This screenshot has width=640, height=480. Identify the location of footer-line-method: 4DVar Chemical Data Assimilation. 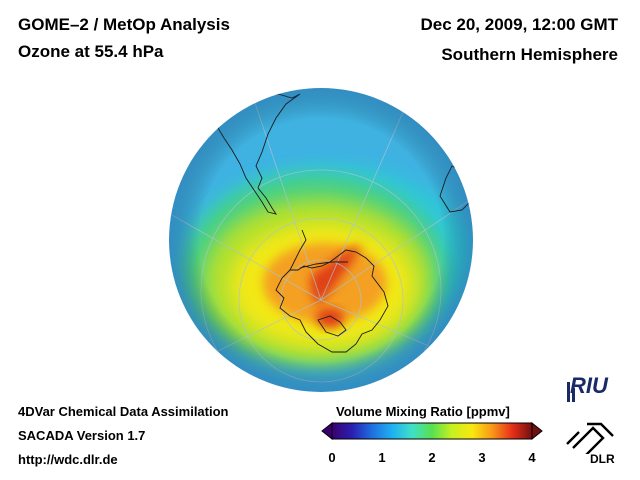
(123, 411).